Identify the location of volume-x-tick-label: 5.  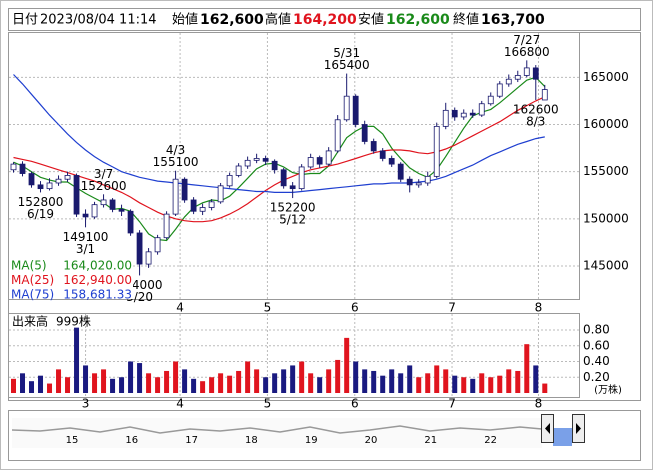
(268, 404).